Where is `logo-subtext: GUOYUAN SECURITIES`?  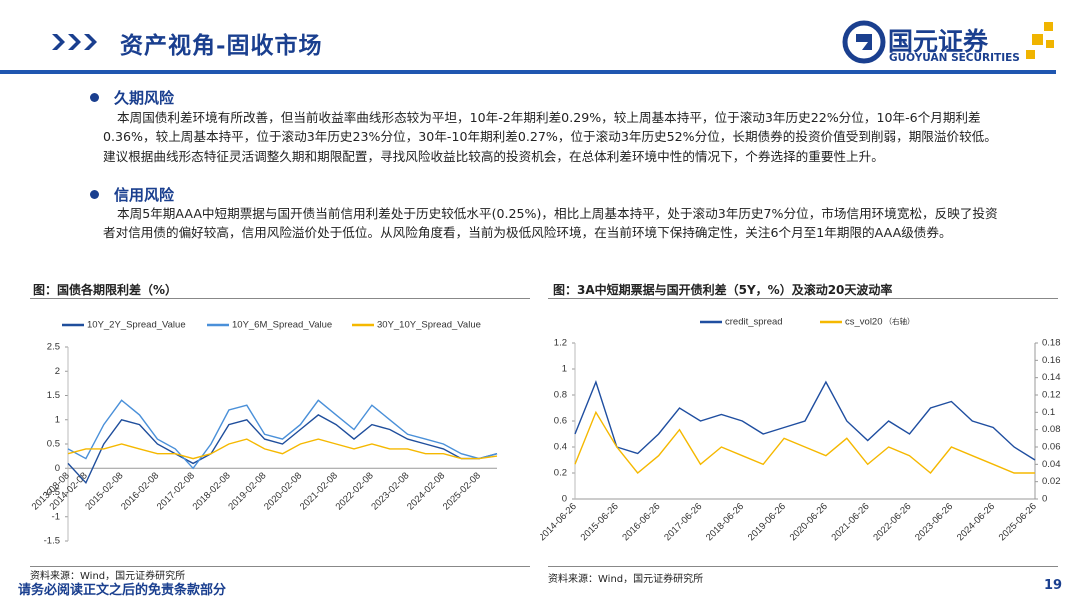
logo-subtext: GUOYUAN SECURITIES is located at coordinates (954, 58).